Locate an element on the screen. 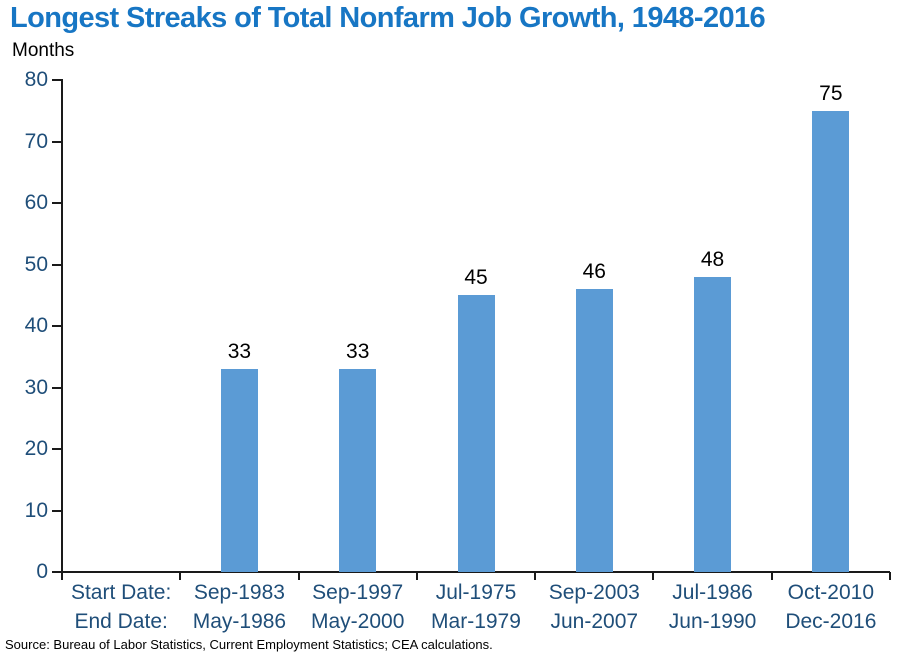 This screenshot has width=911, height=661. y-tick-label: 0 is located at coordinates (42, 571).